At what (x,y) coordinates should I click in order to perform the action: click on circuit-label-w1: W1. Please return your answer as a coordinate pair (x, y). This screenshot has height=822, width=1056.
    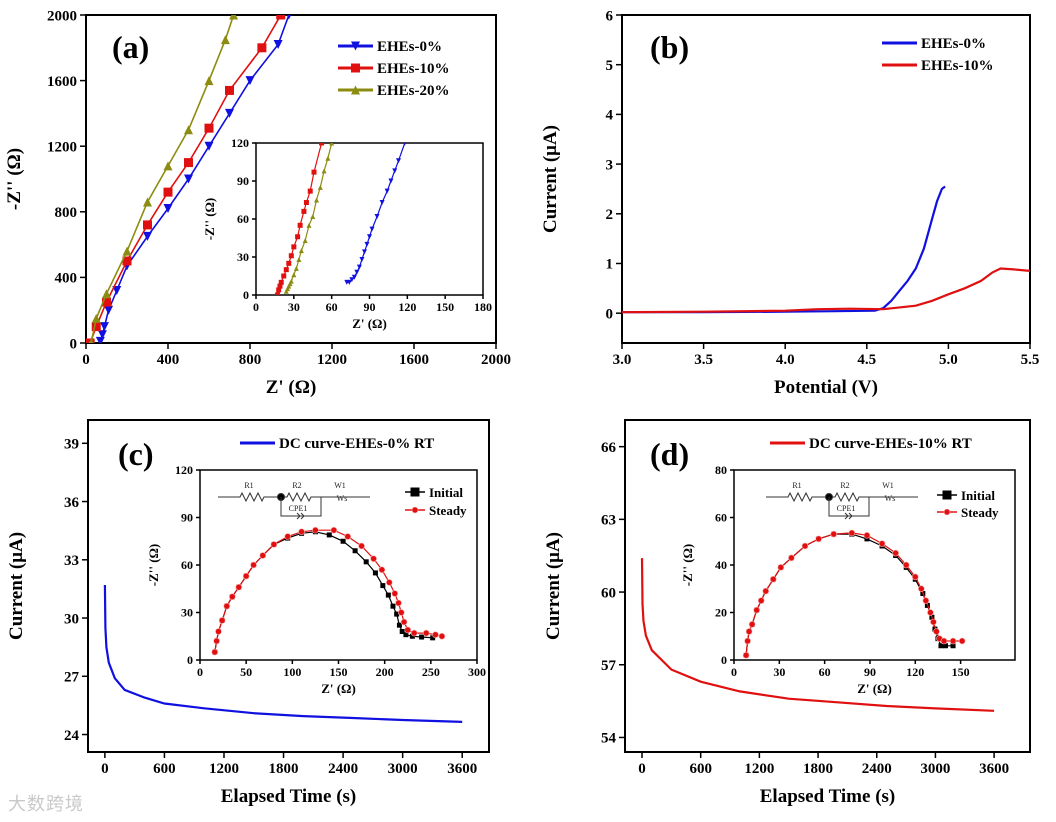
    Looking at the image, I should click on (888, 485).